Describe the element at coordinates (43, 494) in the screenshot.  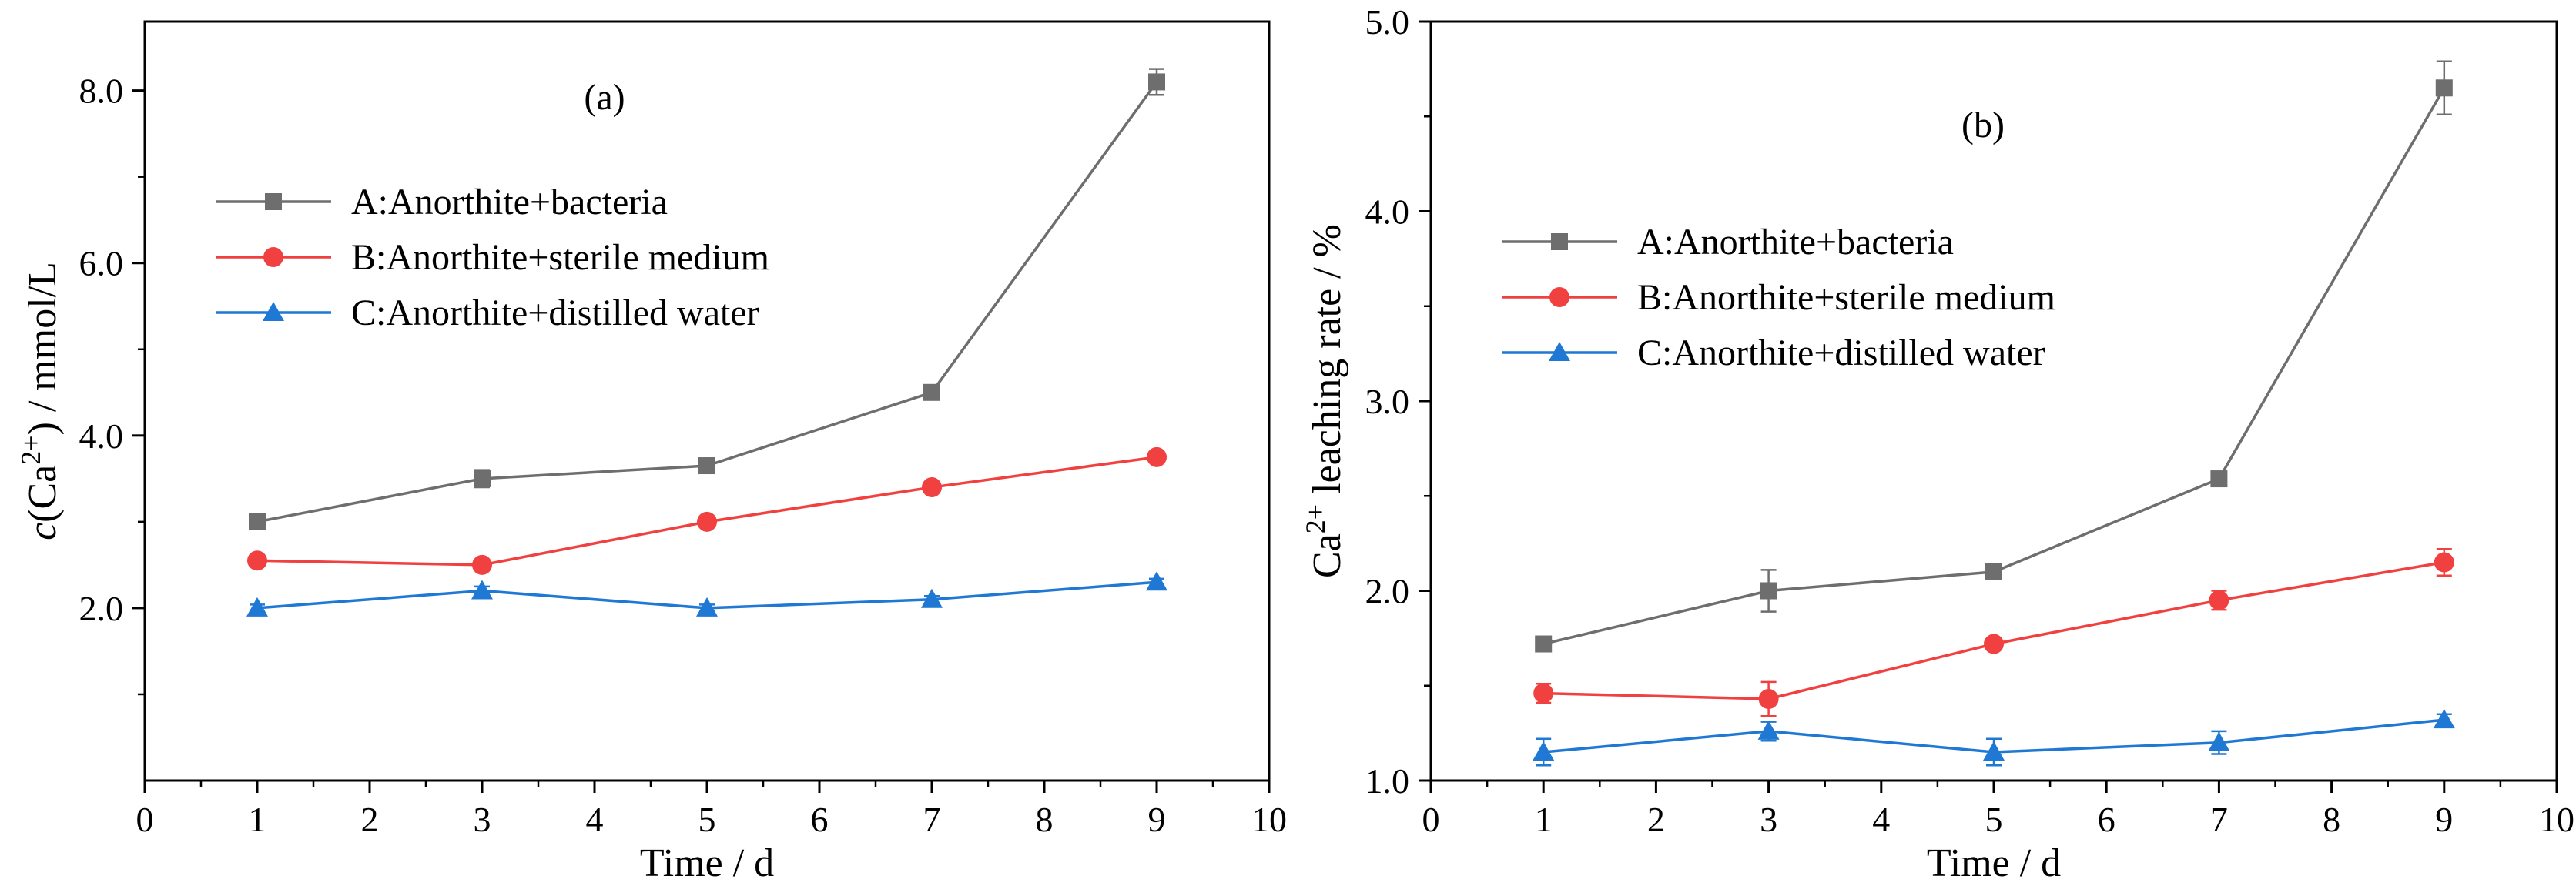
I see `y-axis-title-main: (Ca` at that location.